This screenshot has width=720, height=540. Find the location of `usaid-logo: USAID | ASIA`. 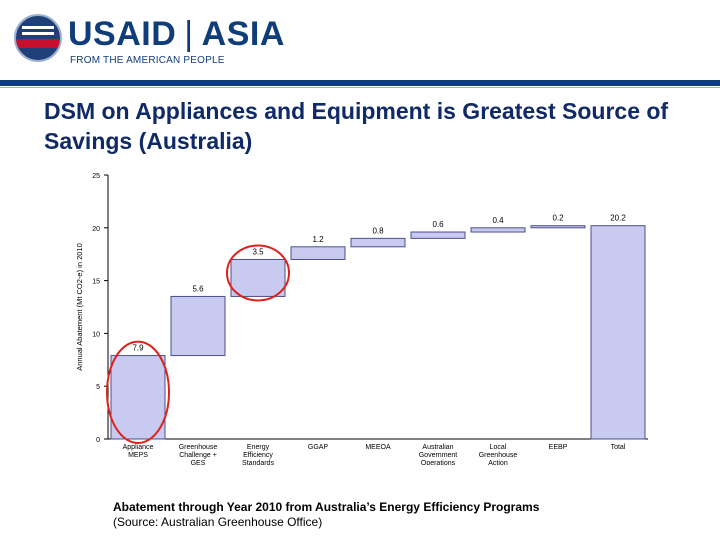

usaid-logo: USAID | ASIA is located at coordinates (176, 34).